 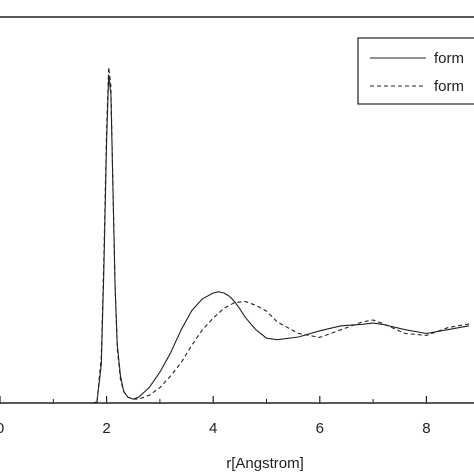 What do you see at coordinates (213, 428) in the screenshot?
I see `x-tick-label: 4` at bounding box center [213, 428].